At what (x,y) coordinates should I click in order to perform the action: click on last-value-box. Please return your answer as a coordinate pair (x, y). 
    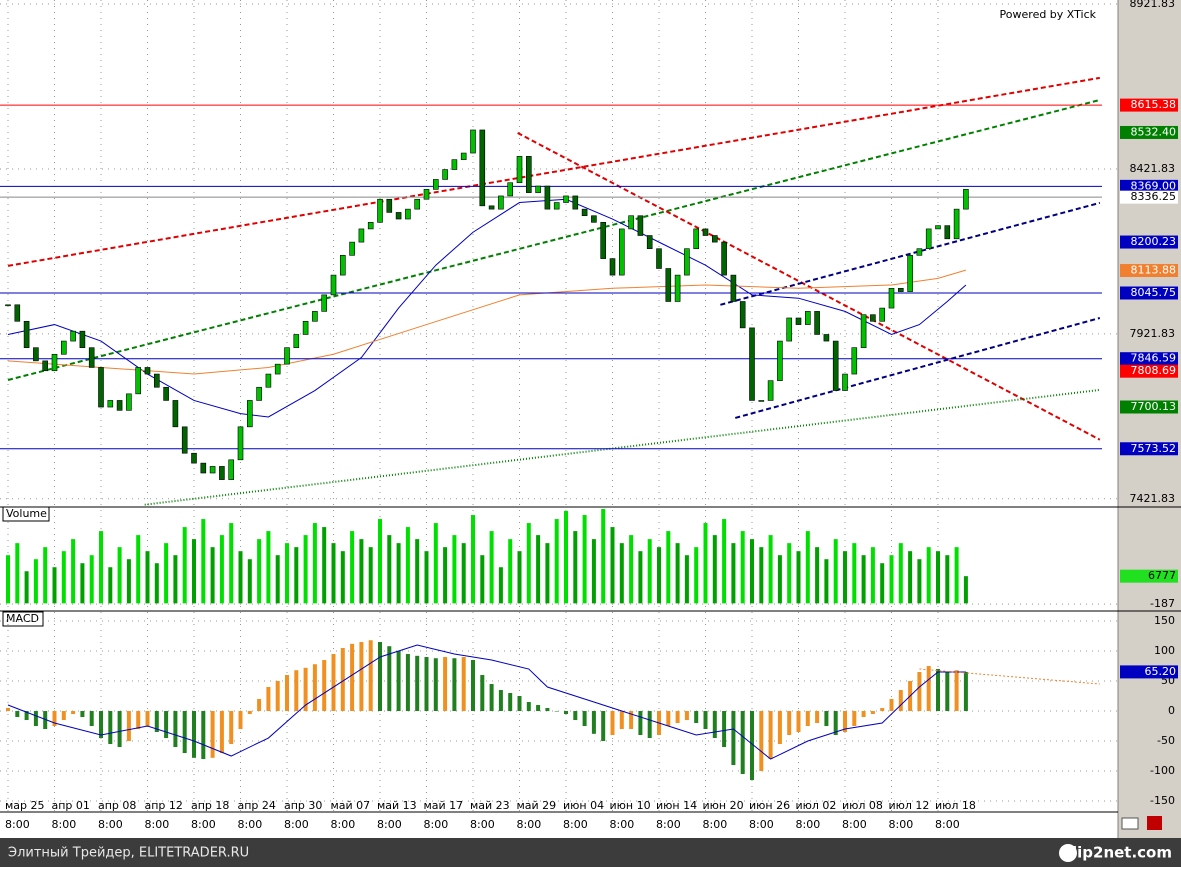
    Looking at the image, I should click on (1149, 576).